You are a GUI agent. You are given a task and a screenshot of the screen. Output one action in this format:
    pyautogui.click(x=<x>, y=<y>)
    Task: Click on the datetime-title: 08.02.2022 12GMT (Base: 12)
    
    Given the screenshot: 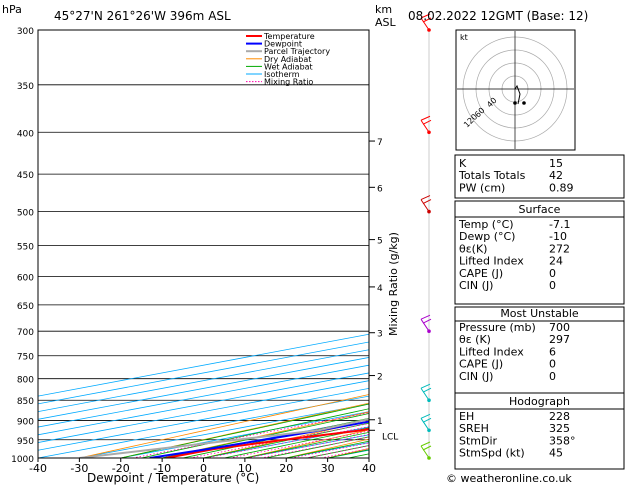 What is the action you would take?
    pyautogui.click(x=498, y=16)
    